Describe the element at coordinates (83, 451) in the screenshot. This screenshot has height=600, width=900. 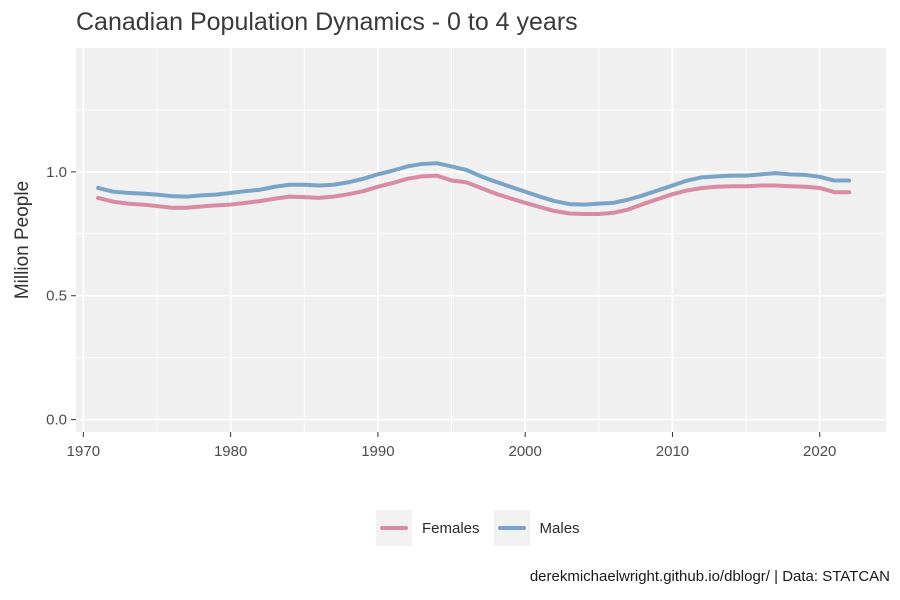
I see `x-tick-label: 1970` at that location.